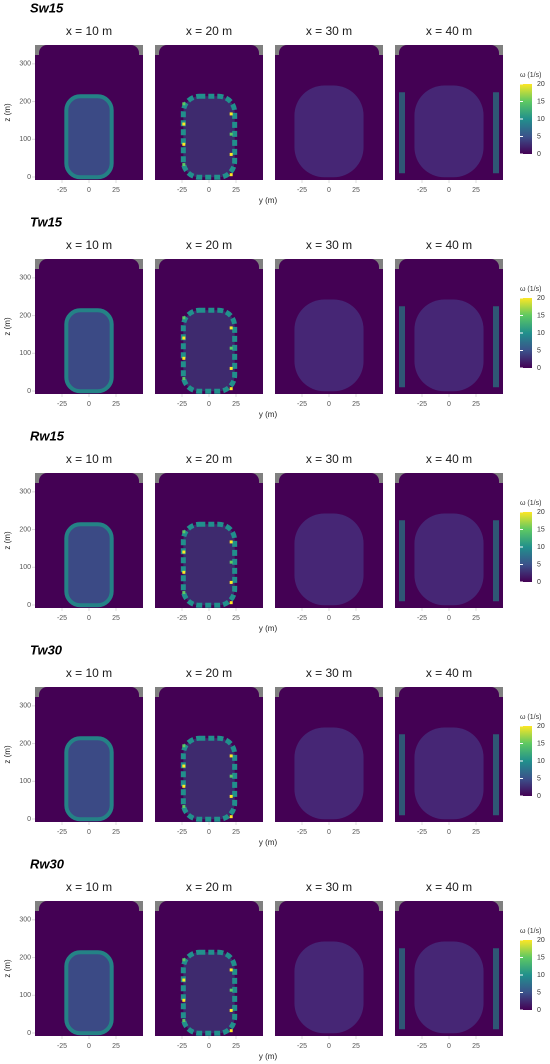  What do you see at coordinates (46, 649) in the screenshot?
I see `row-title: Tw30` at bounding box center [46, 649].